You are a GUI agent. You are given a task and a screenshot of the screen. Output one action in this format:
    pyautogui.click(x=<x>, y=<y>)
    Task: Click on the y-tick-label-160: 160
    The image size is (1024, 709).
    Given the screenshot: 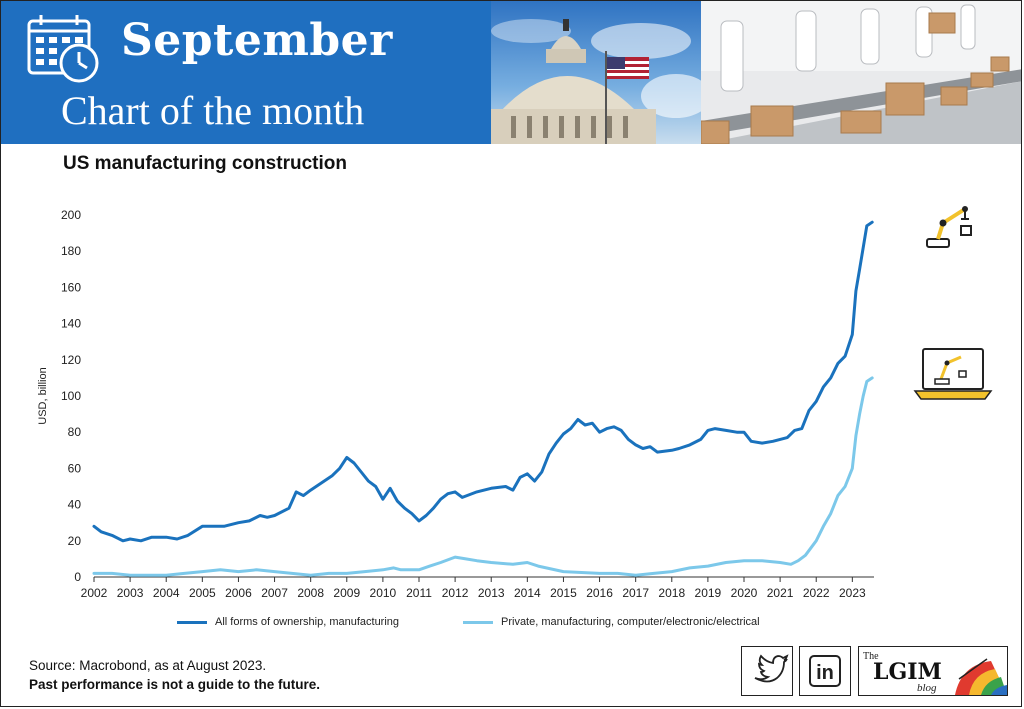 What is the action you would take?
    pyautogui.click(x=71, y=287)
    